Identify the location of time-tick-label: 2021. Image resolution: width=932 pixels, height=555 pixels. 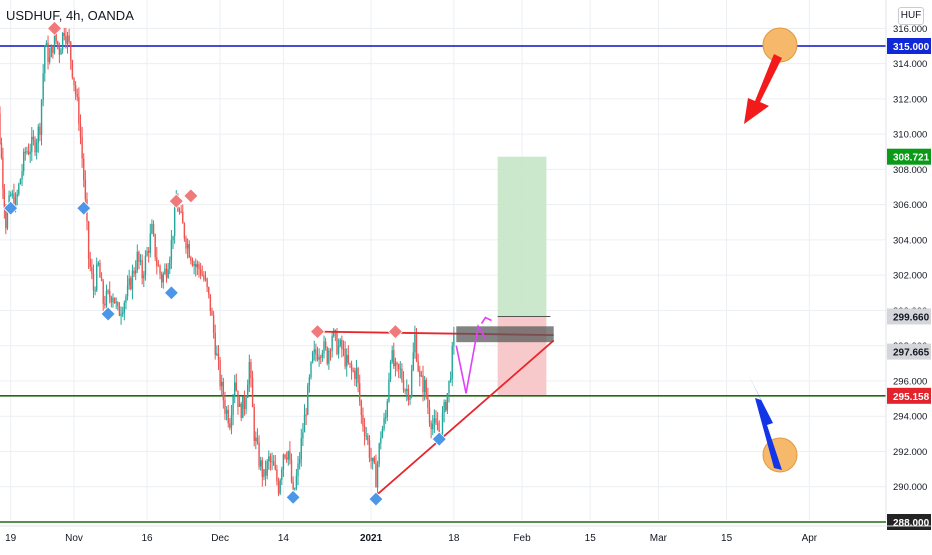
(371, 538).